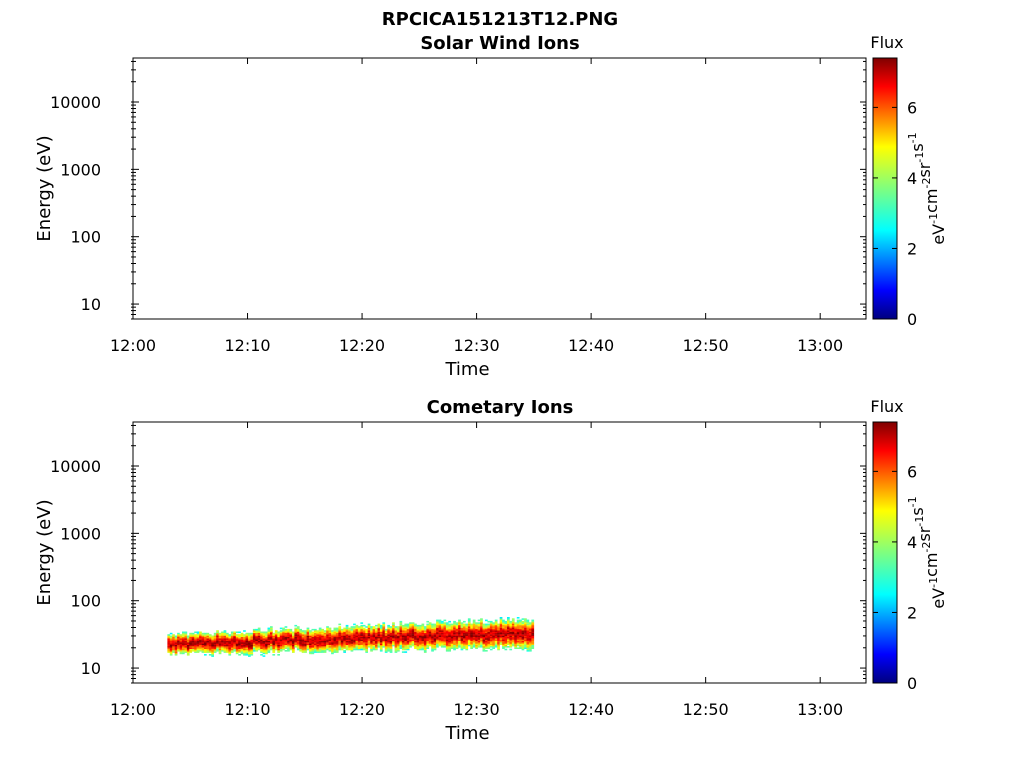 This screenshot has height=768, width=1024. Describe the element at coordinates (75, 102) in the screenshot. I see `y-tick-label: 10000` at that location.